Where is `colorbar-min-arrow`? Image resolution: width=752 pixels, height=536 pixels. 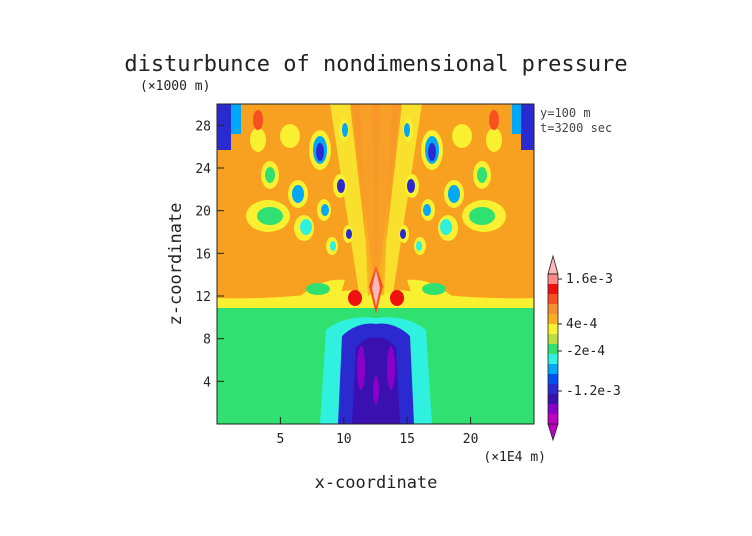
colorbar-min-arrow is located at coordinates (553, 432).